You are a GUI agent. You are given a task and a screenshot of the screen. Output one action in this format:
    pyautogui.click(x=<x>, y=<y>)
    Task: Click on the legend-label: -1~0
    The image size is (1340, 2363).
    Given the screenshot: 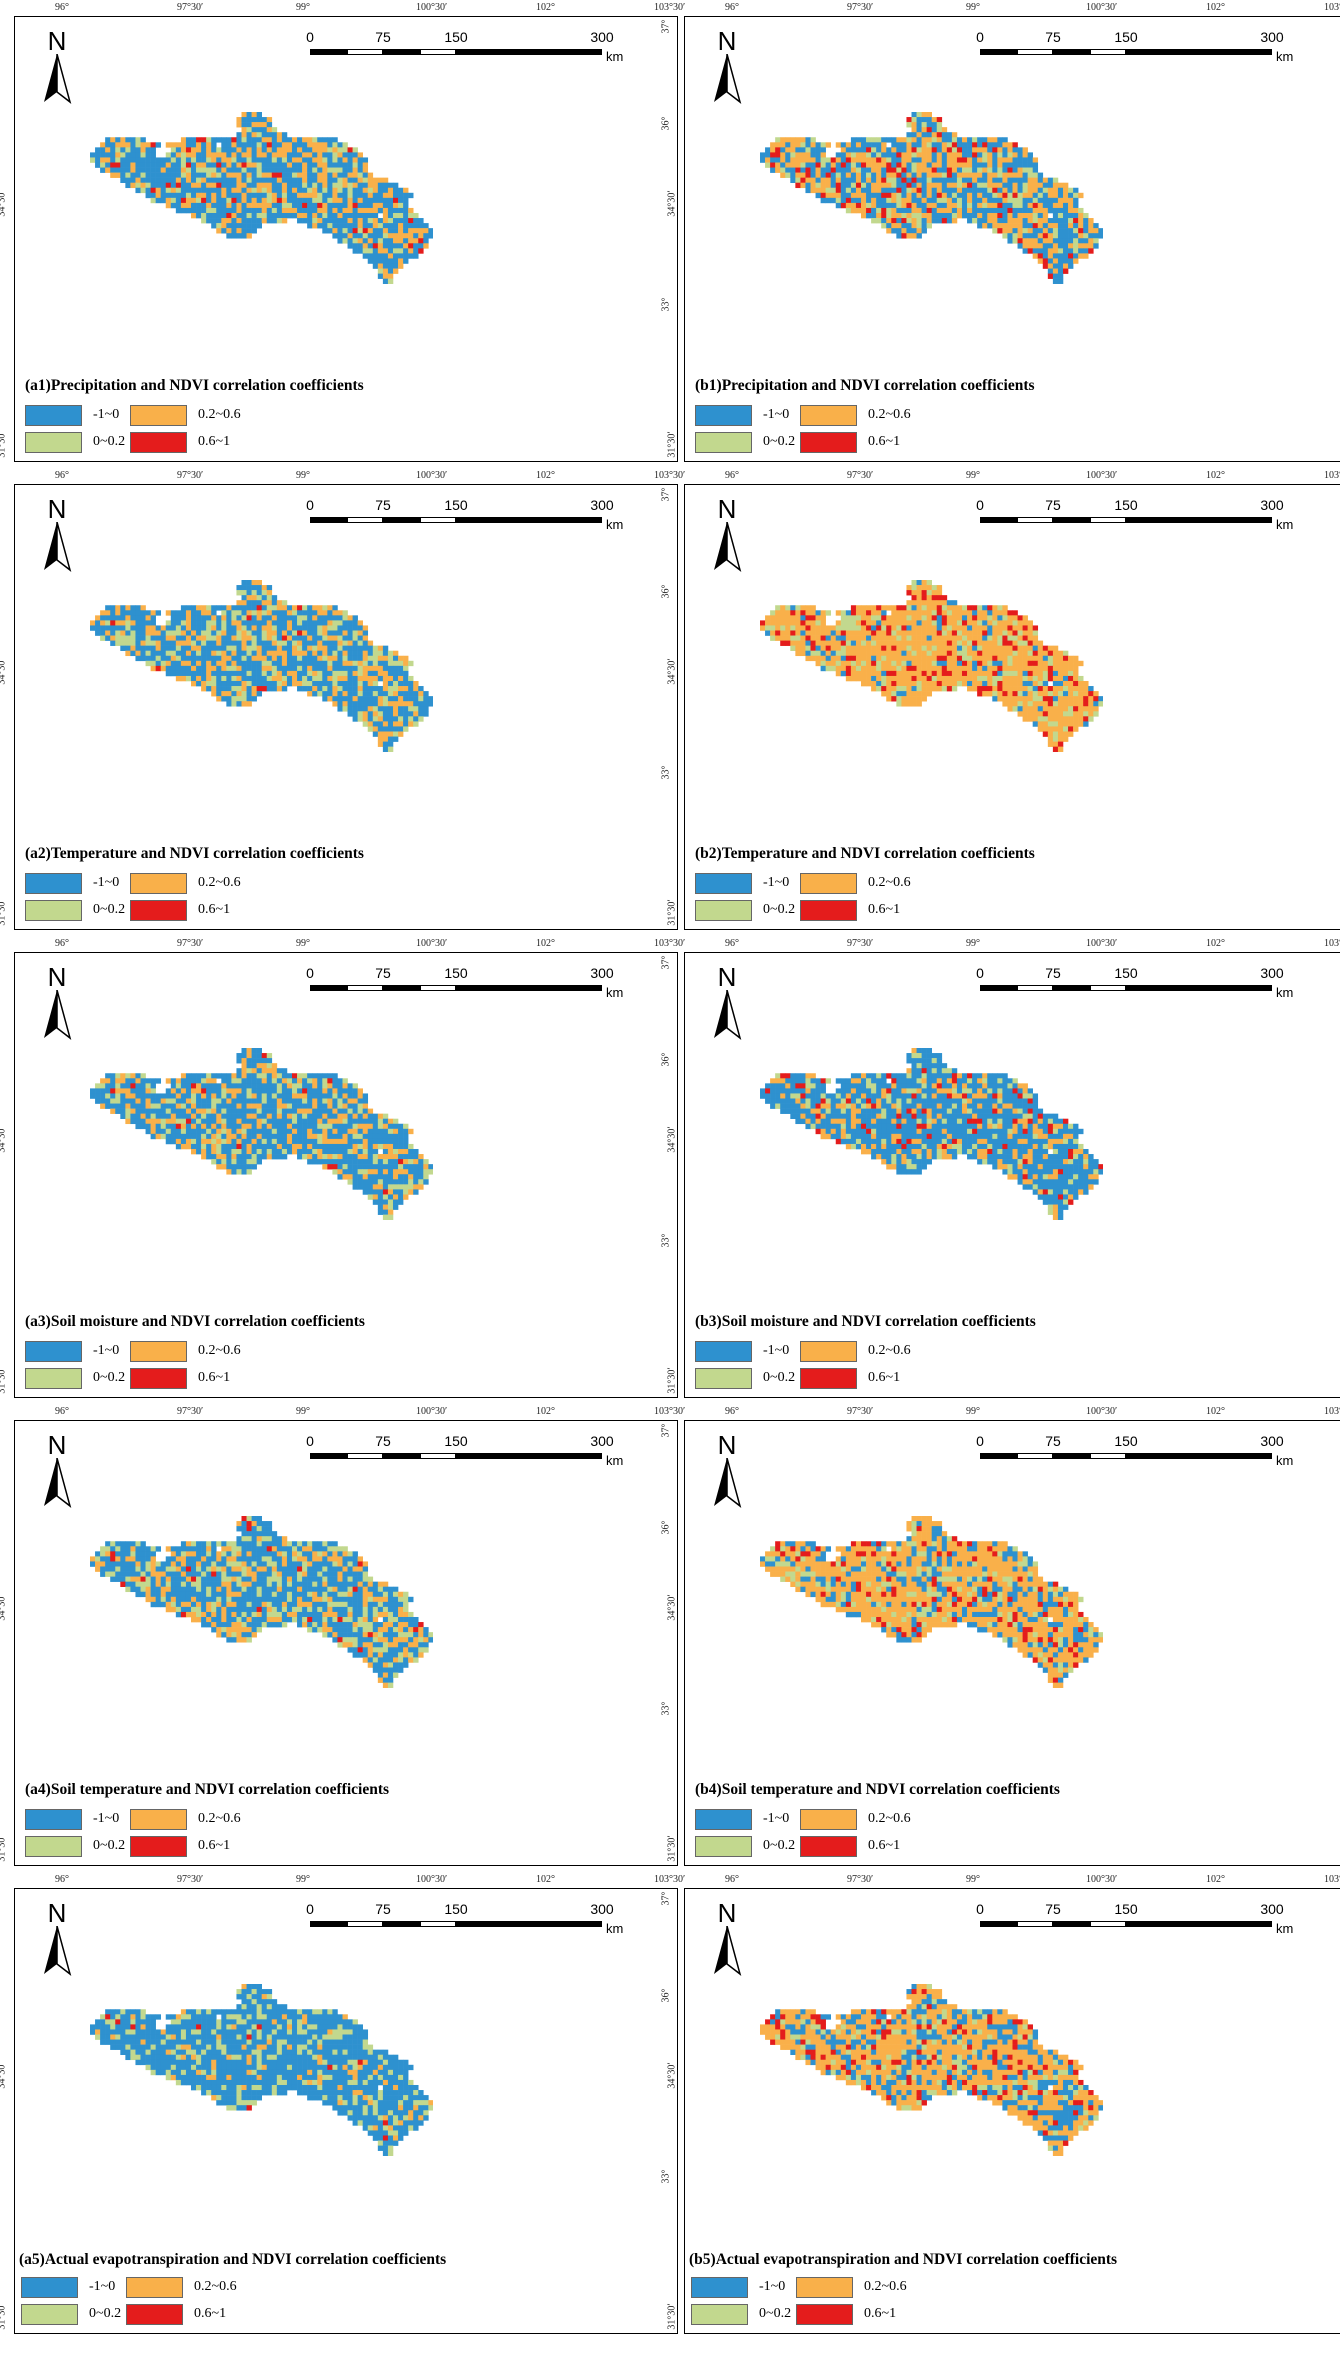 What is the action you would take?
    pyautogui.click(x=106, y=882)
    